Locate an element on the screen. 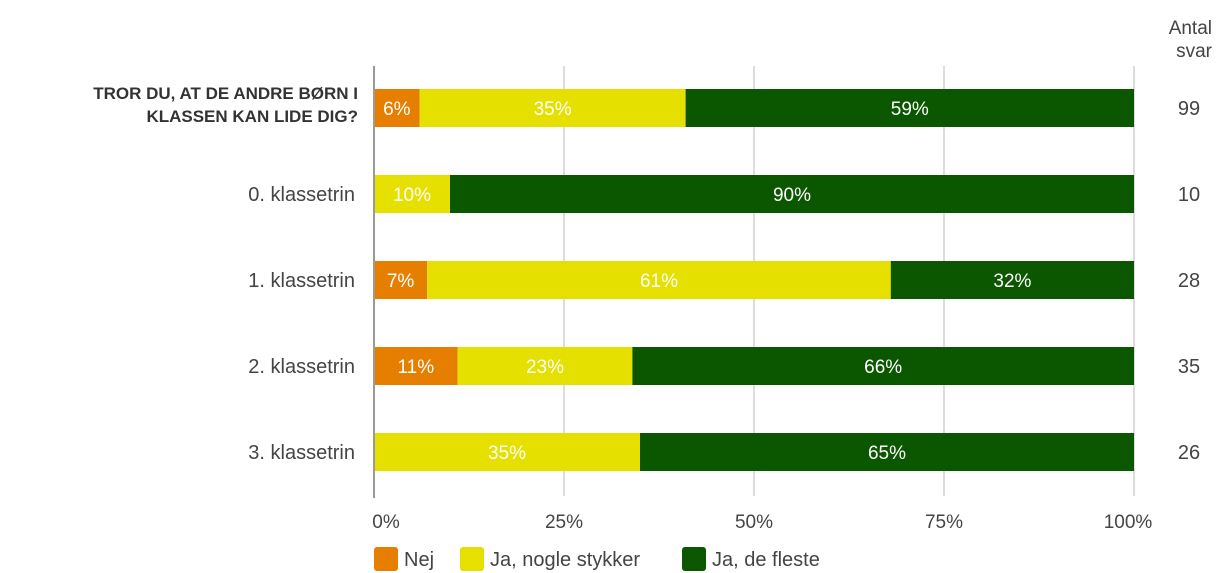 The image size is (1218, 573). data-label: 10% is located at coordinates (412, 195).